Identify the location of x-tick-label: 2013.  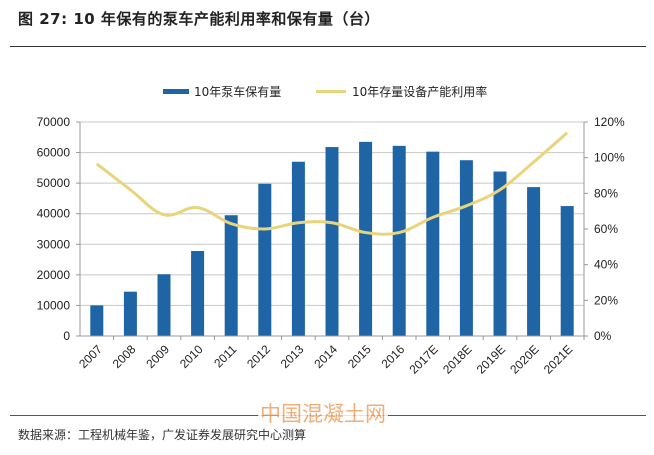
(292, 356).